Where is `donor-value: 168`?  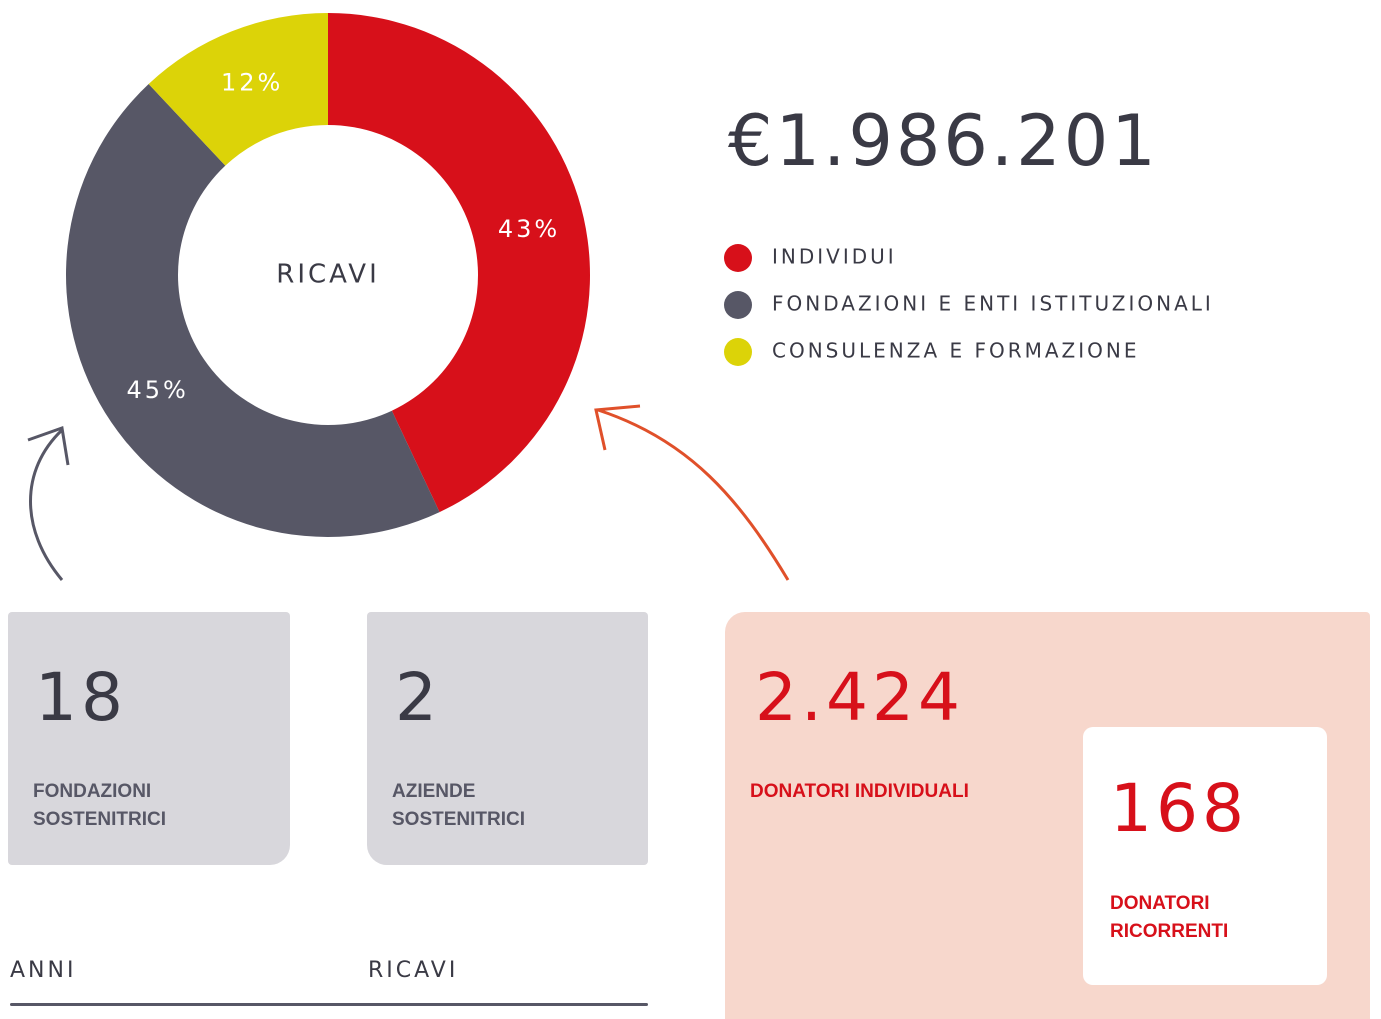 donor-value: 168 is located at coordinates (1179, 808).